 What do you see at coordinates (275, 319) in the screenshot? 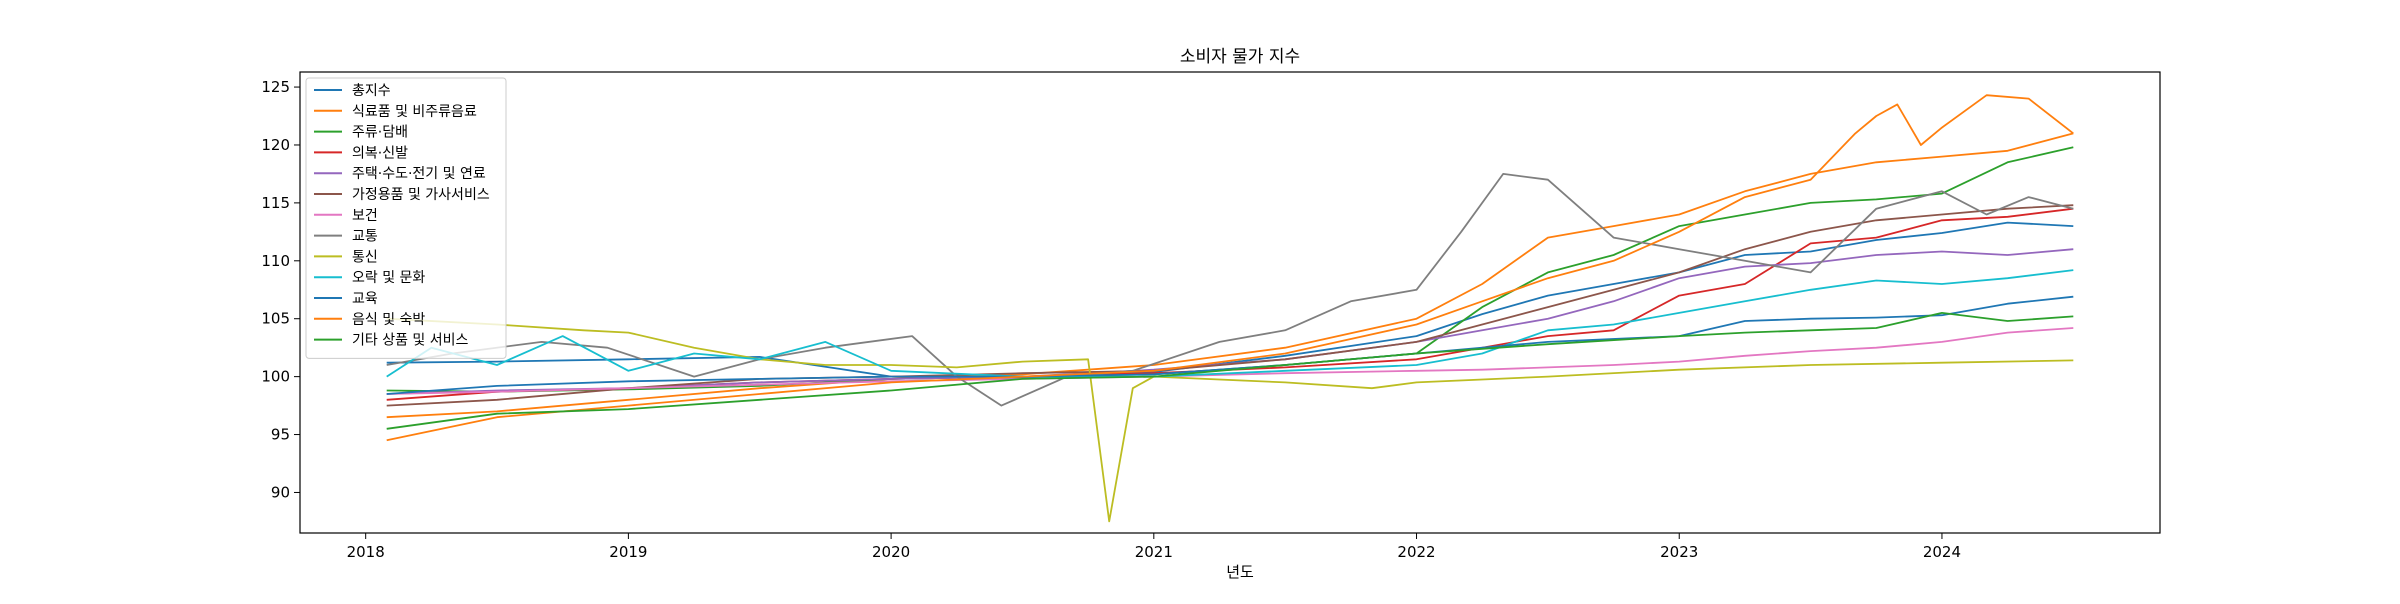
I see `y-tick-label-3: 105` at bounding box center [275, 319].